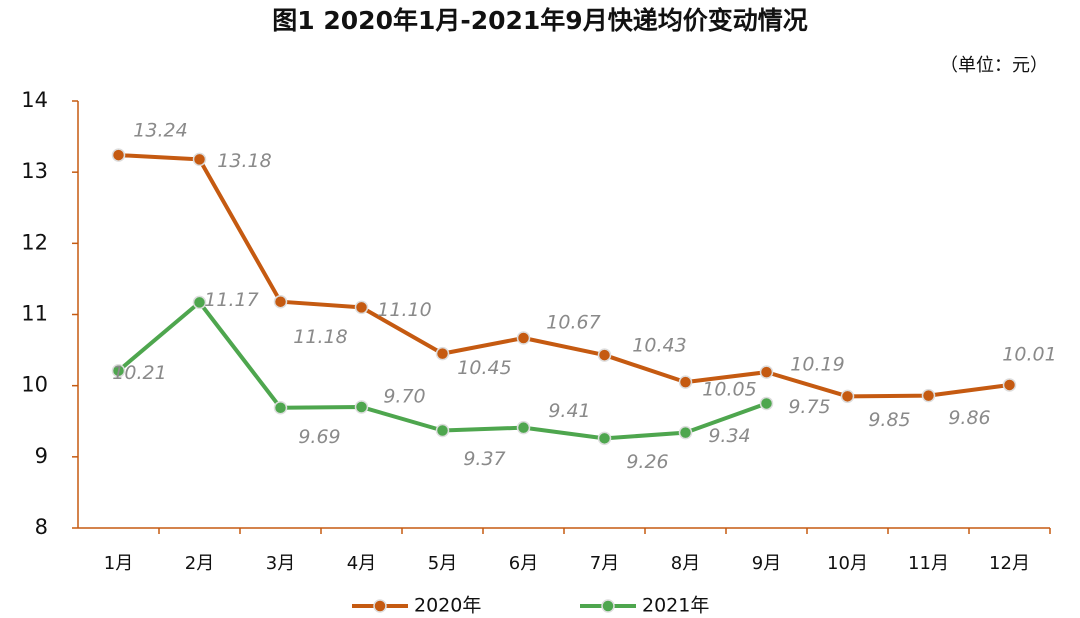 The image size is (1080, 618). What do you see at coordinates (994, 65) in the screenshot?
I see `unit-label: （单位：元）` at bounding box center [994, 65].